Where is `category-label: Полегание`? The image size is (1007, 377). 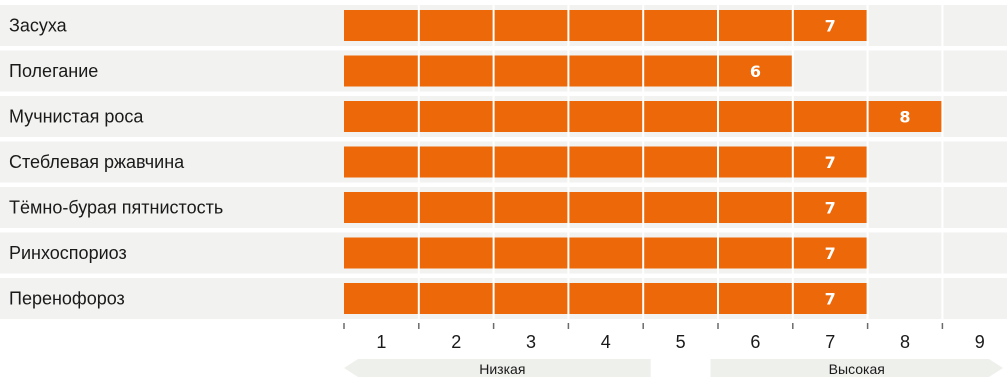 category-label: Полегание is located at coordinates (53, 71).